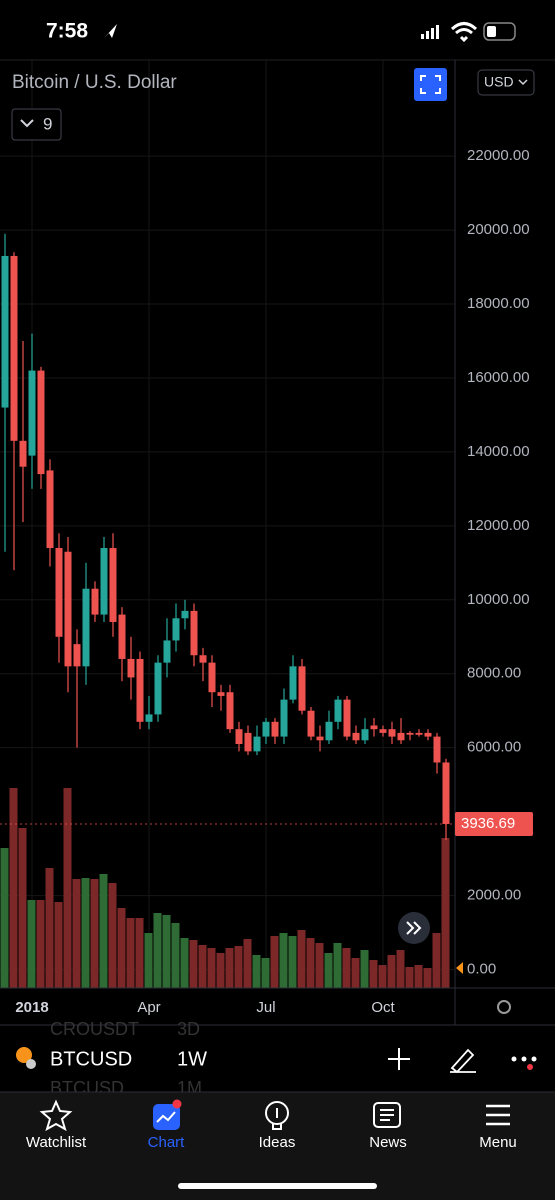  Describe the element at coordinates (430, 84) in the screenshot. I see `fullscreen-button` at that location.